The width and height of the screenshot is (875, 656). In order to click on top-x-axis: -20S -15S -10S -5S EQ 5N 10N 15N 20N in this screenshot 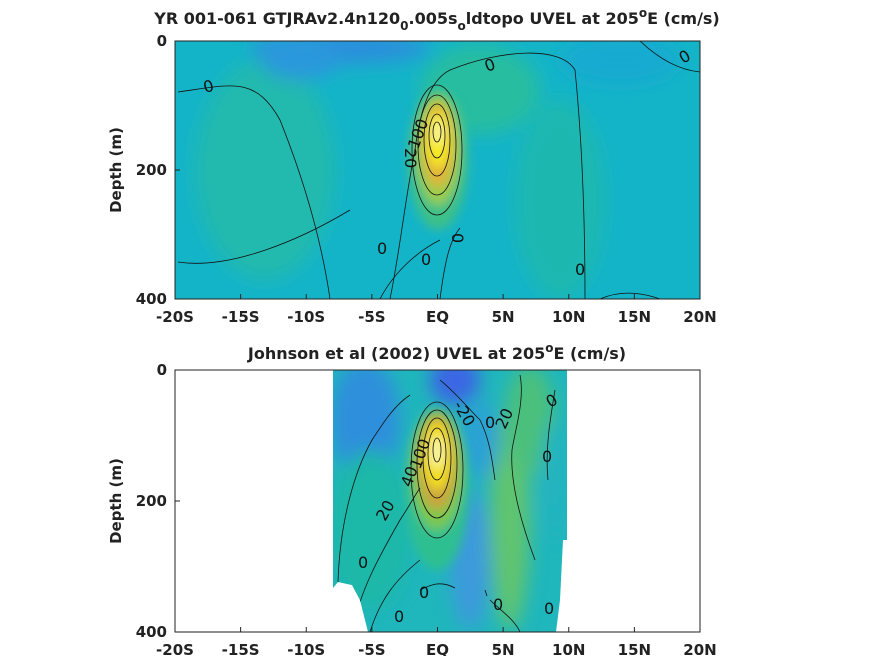, I will do `click(436, 310)`.